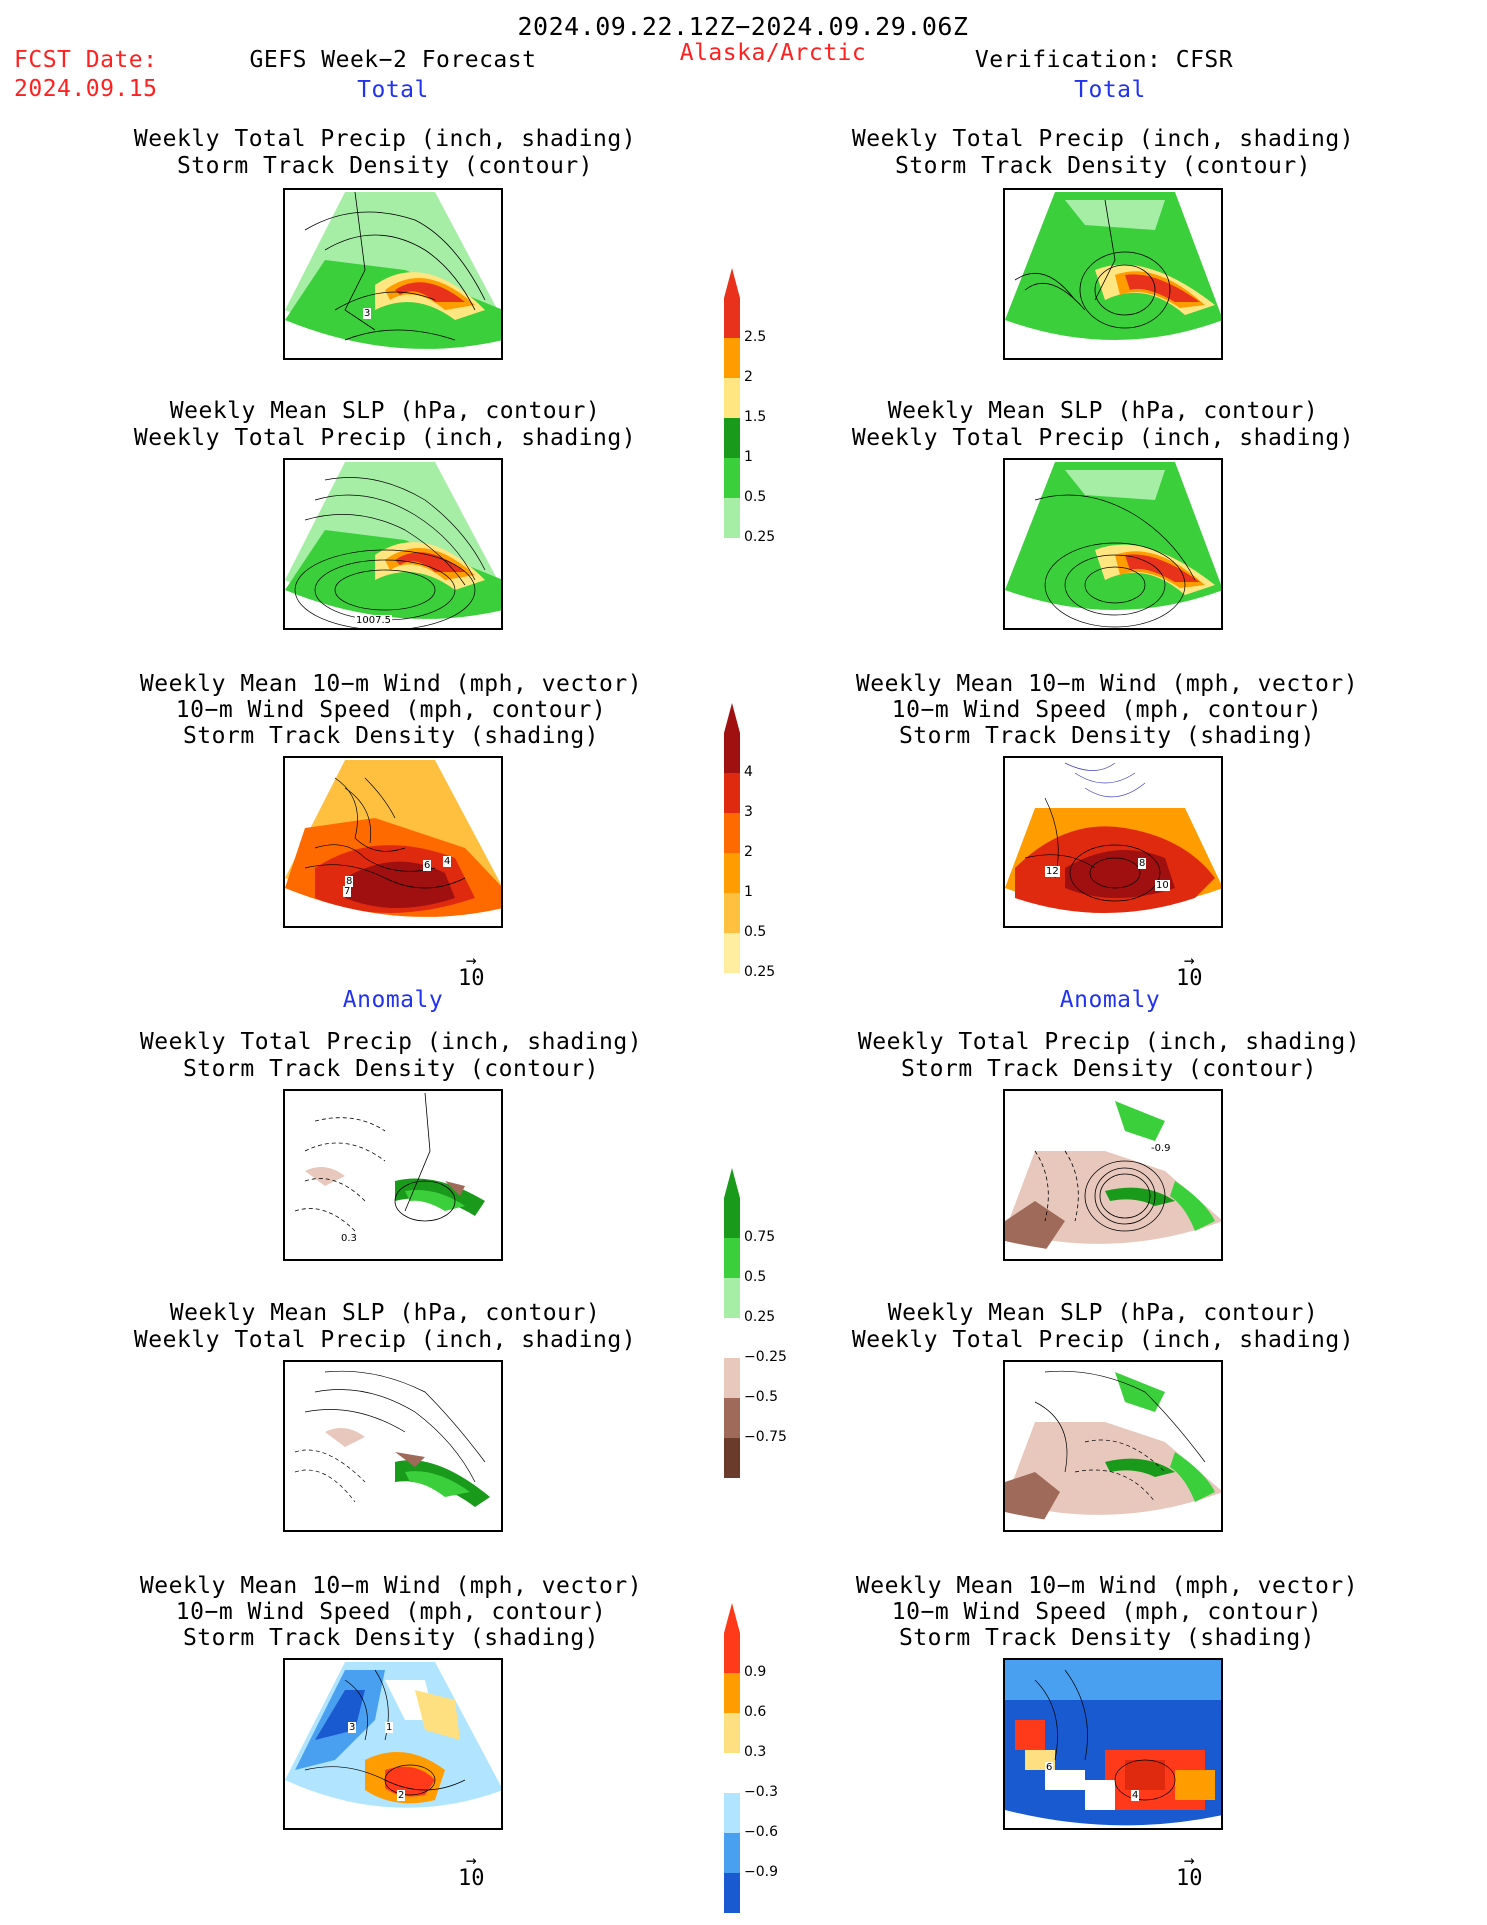 This screenshot has height=1925, width=1487. Describe the element at coordinates (1113, 1175) in the screenshot. I see `map-precip-anom-cfsr: -0.9` at that location.